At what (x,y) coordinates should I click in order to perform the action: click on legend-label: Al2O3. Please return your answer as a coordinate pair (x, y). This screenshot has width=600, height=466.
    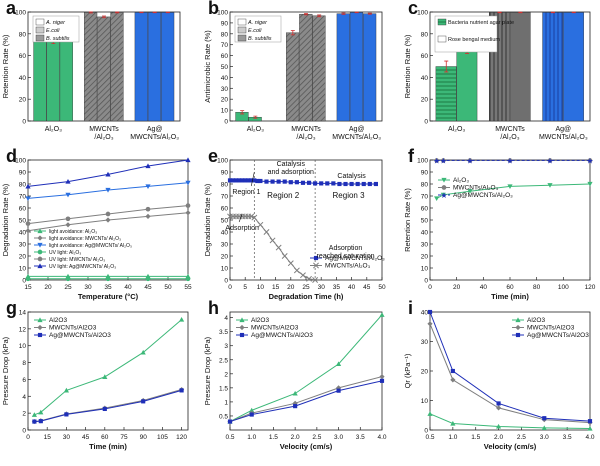
    Looking at the image, I should click on (260, 320).